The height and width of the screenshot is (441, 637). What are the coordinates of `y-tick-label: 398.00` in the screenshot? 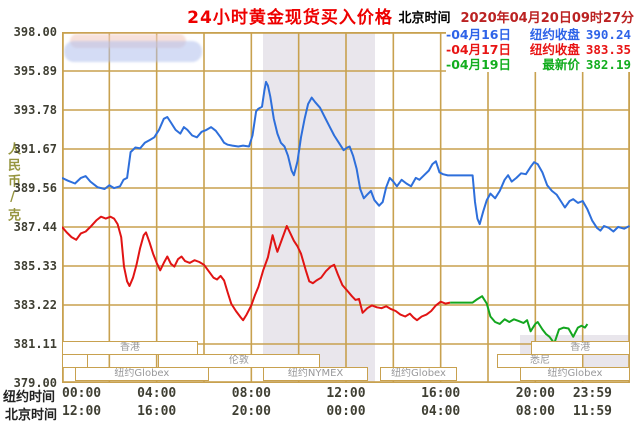 It's located at (35, 32).